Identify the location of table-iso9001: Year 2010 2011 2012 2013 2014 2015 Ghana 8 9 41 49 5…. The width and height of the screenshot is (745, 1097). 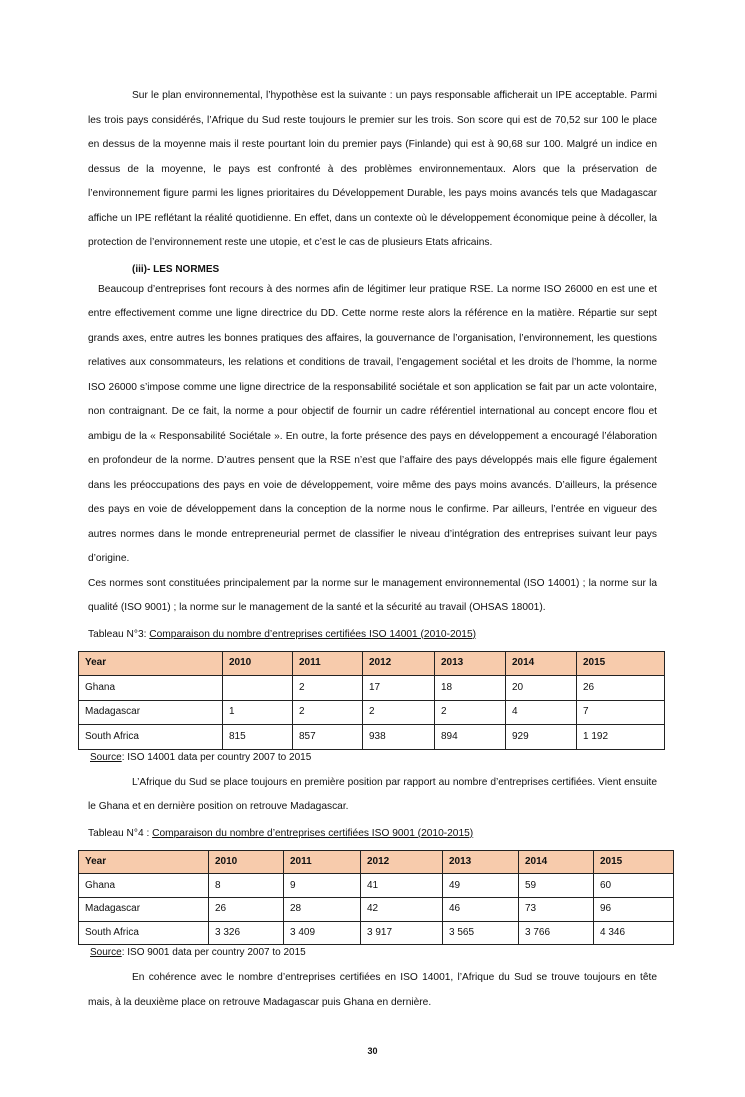
(376, 897).